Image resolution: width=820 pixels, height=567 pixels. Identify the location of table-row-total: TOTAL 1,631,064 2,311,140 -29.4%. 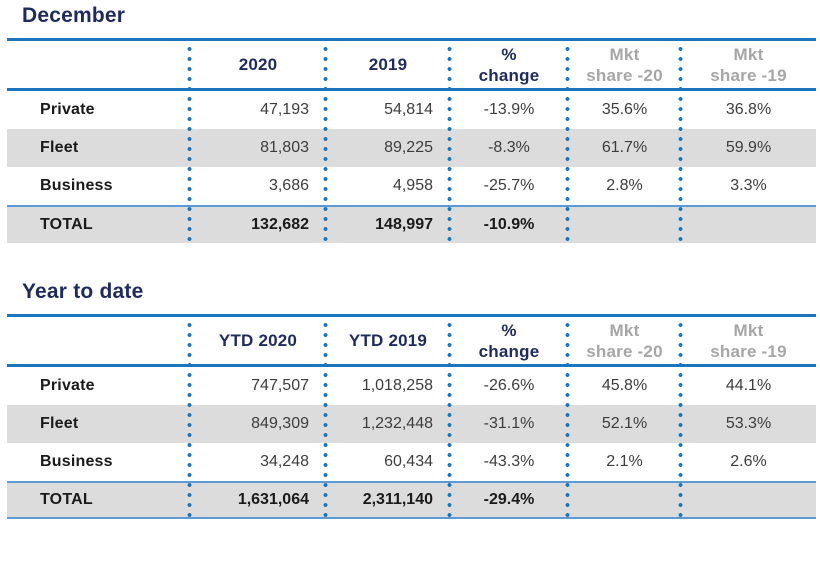
(411, 500).